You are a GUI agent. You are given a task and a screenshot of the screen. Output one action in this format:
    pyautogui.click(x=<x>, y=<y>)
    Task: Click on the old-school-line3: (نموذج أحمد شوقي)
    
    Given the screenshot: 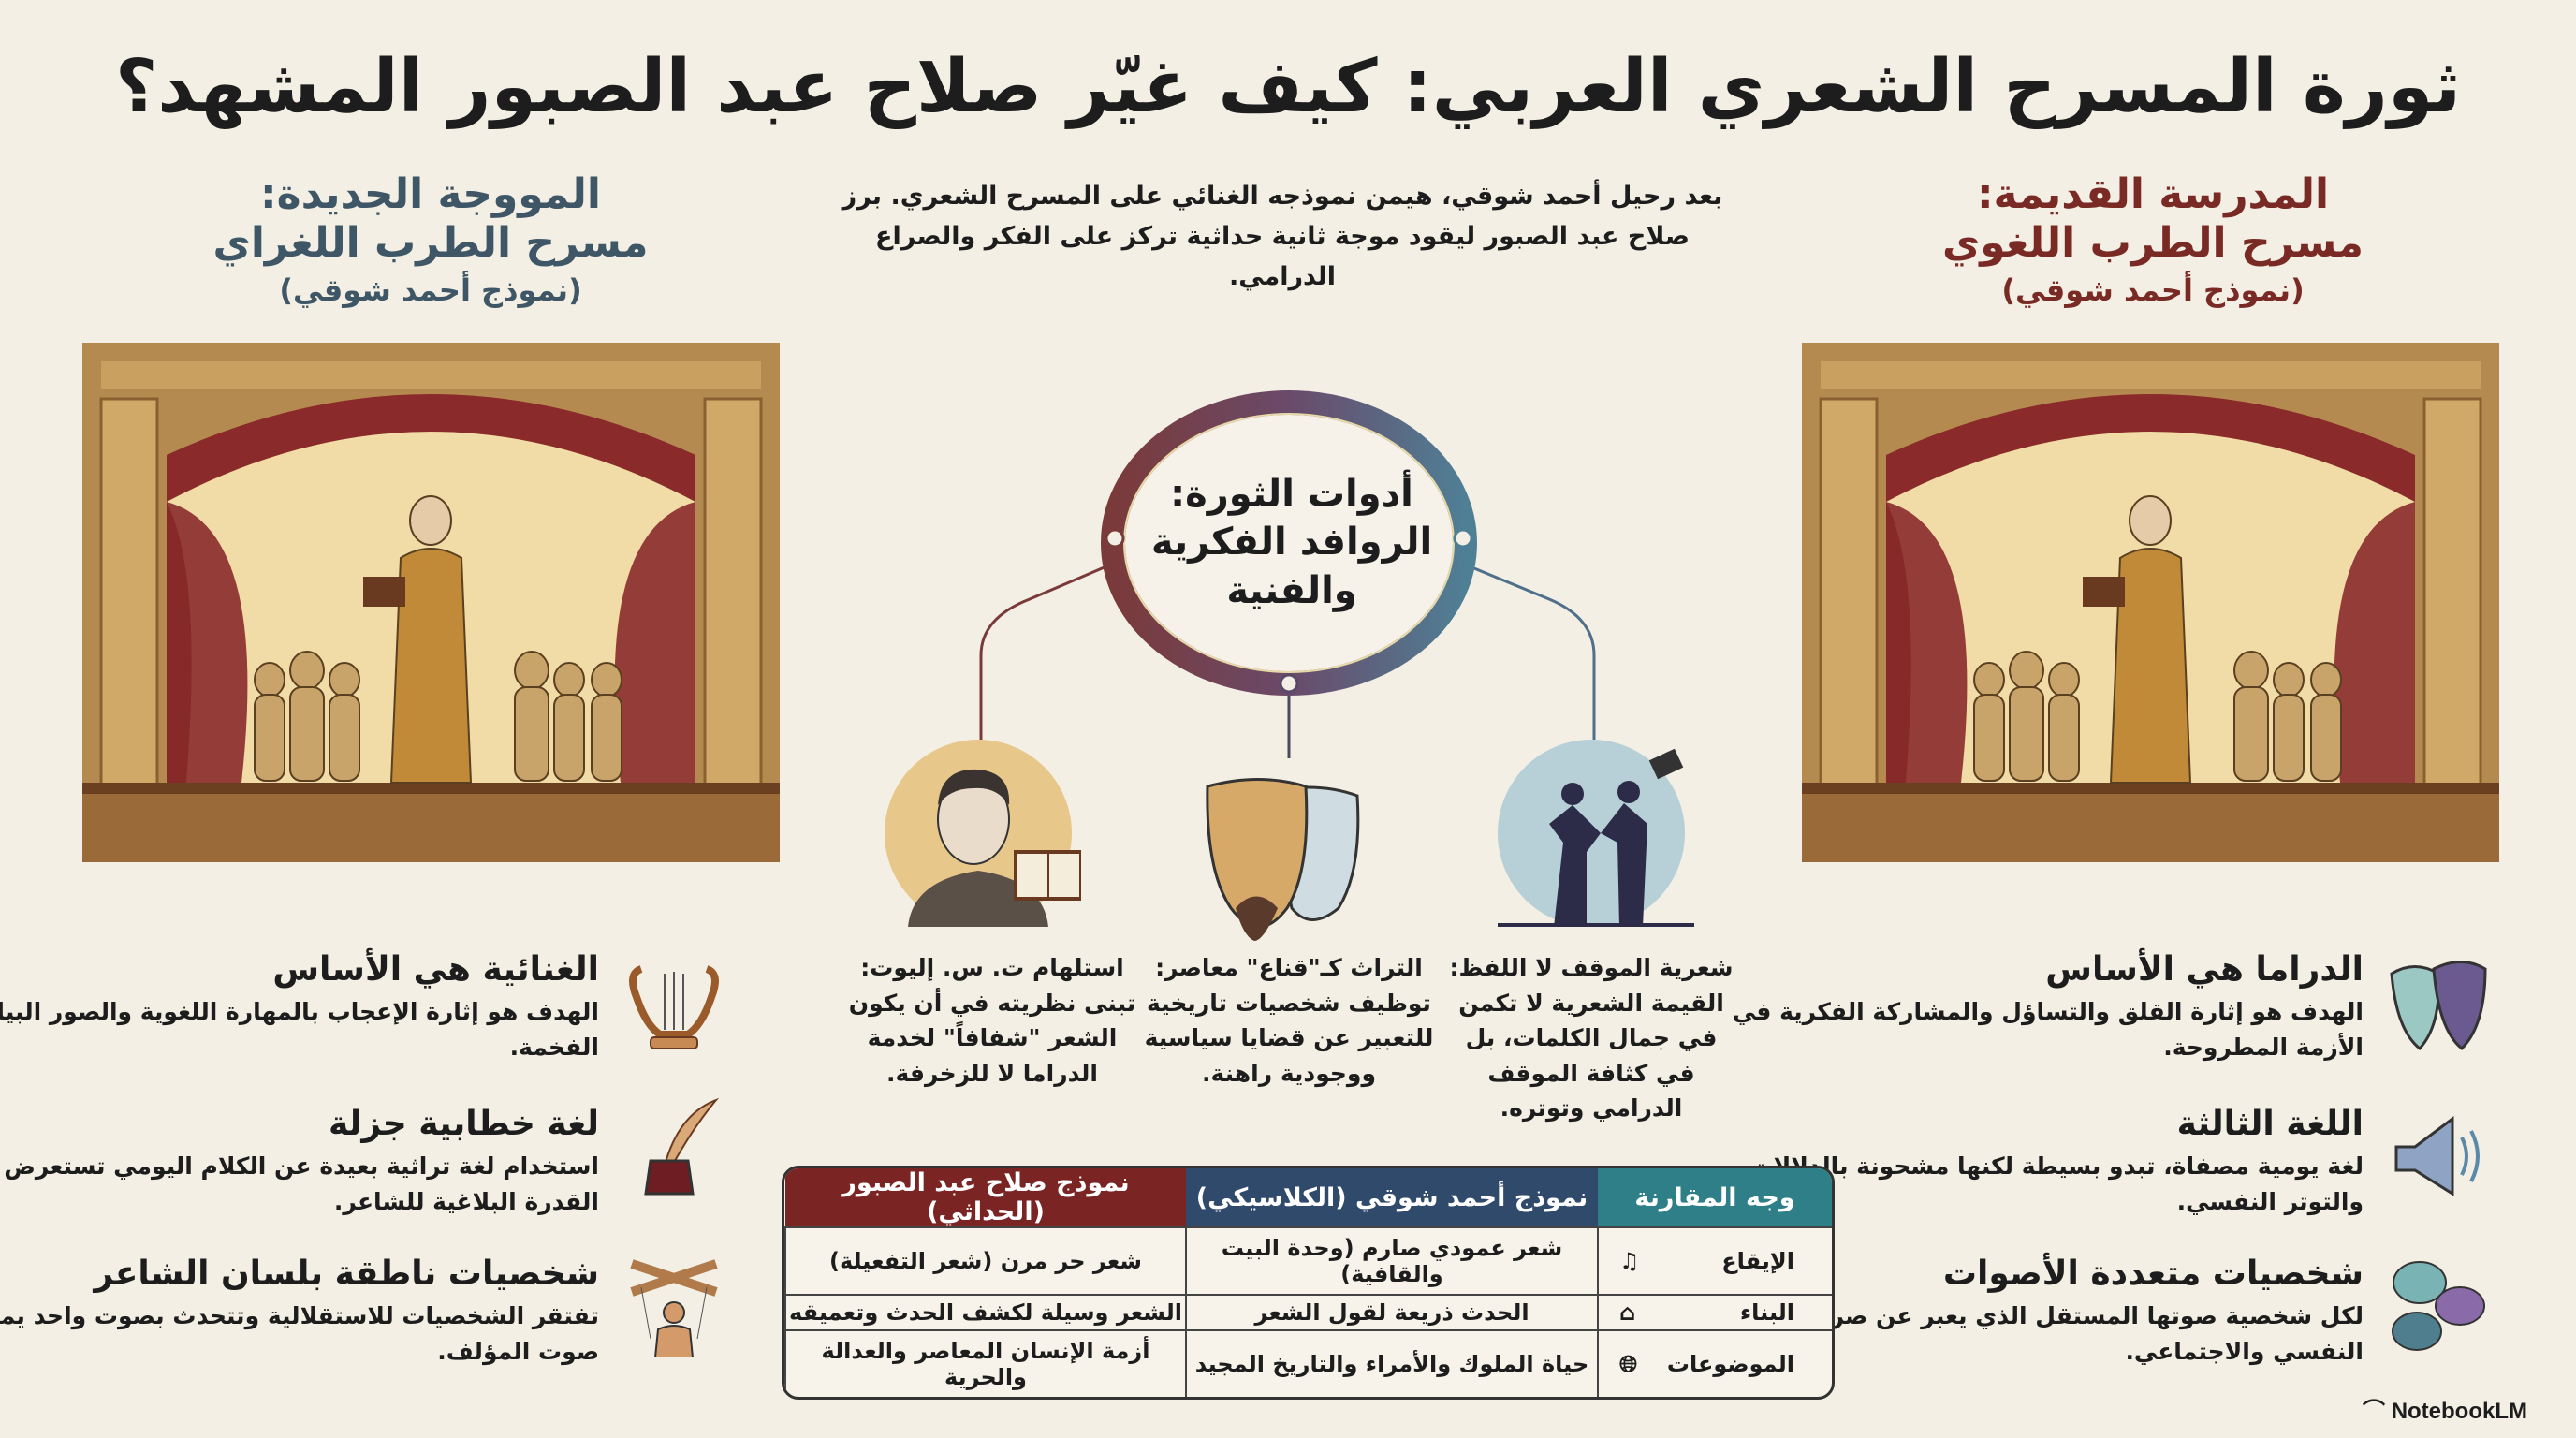 What is the action you would take?
    pyautogui.click(x=2153, y=289)
    